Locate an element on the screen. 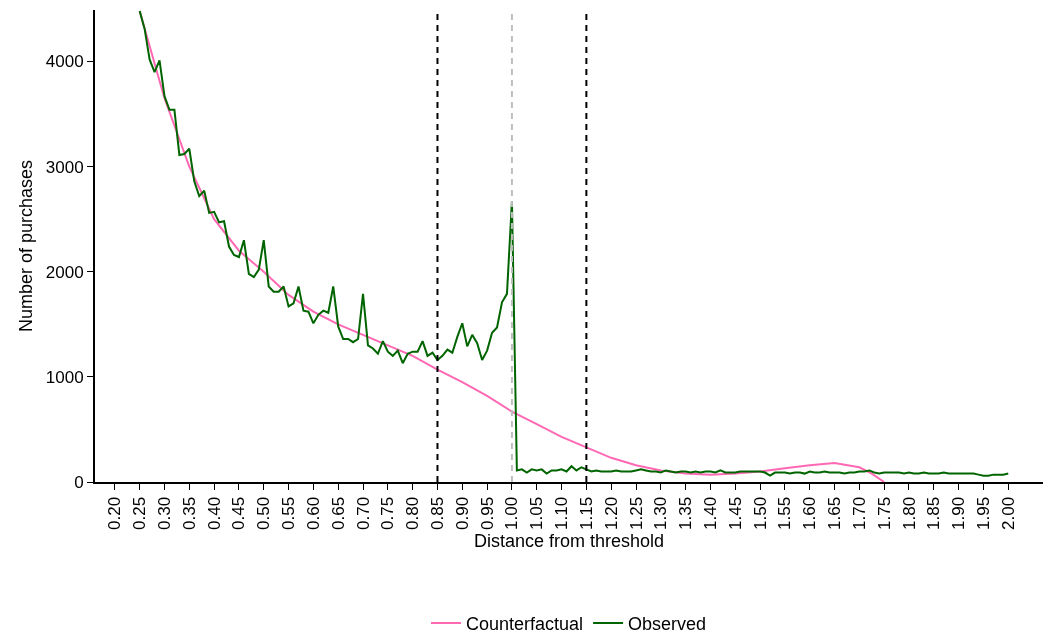 The image size is (1045, 644). x-tick-label: 0.25 is located at coordinates (140, 513).